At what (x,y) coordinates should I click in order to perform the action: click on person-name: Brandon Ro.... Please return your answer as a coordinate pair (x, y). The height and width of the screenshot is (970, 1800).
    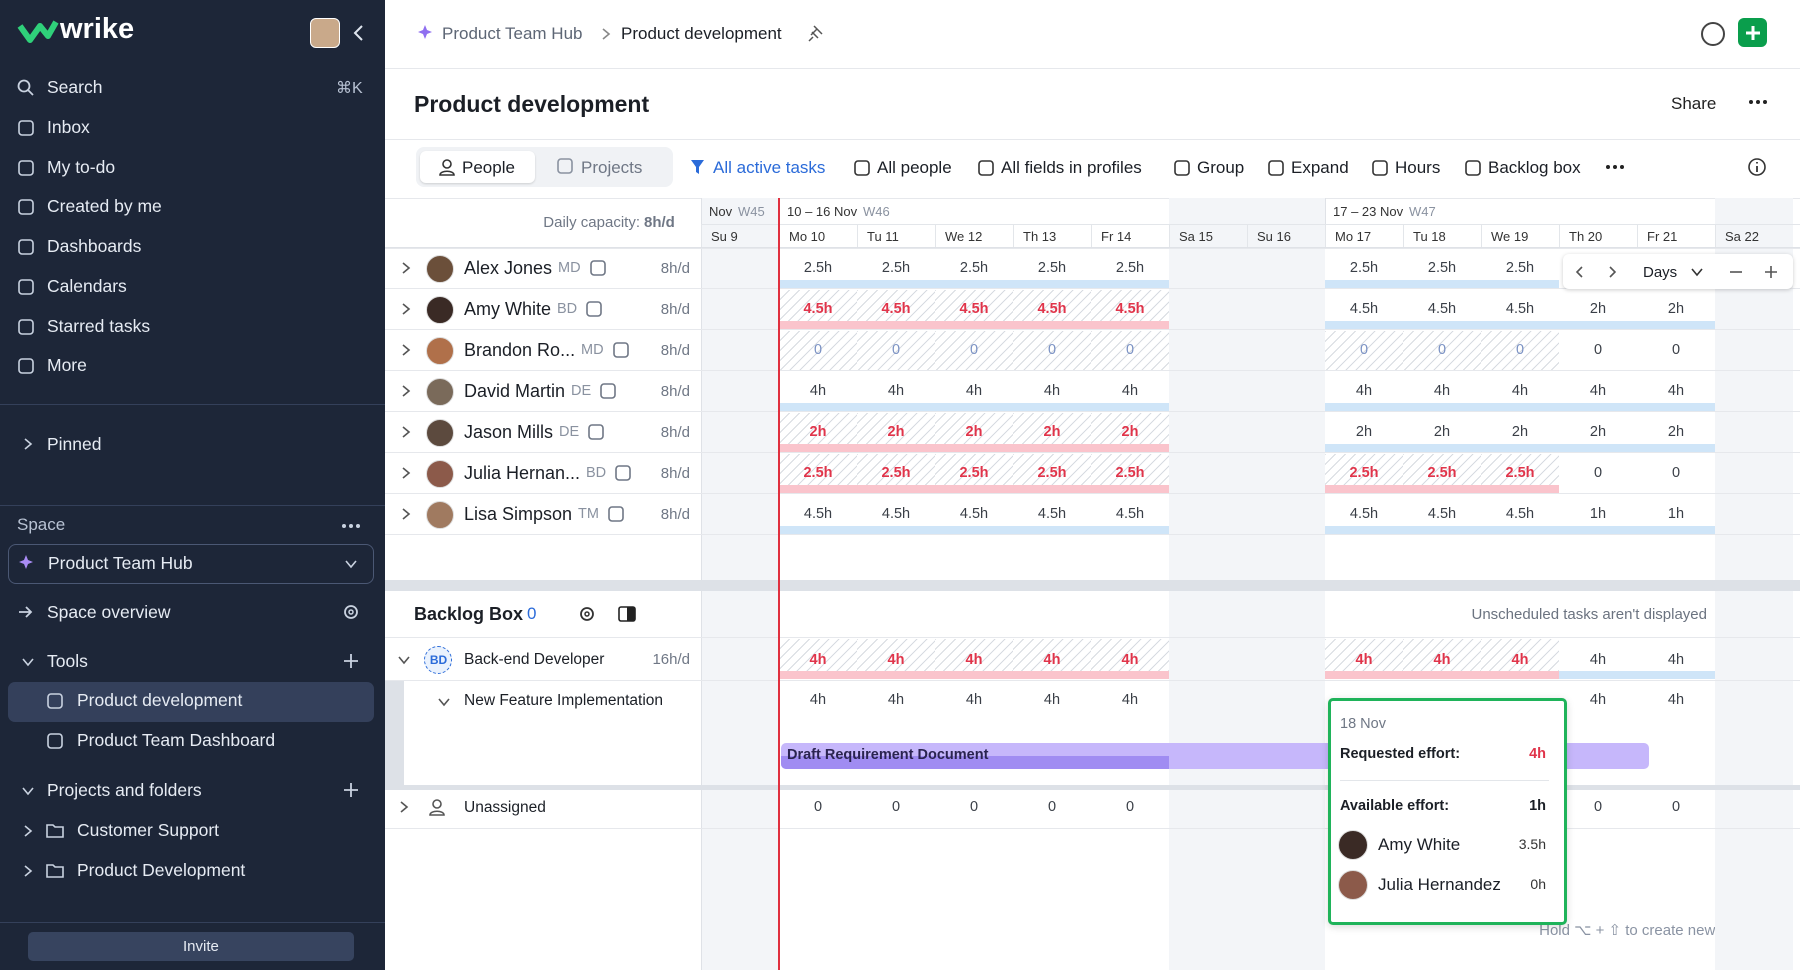
    Looking at the image, I should click on (520, 350).